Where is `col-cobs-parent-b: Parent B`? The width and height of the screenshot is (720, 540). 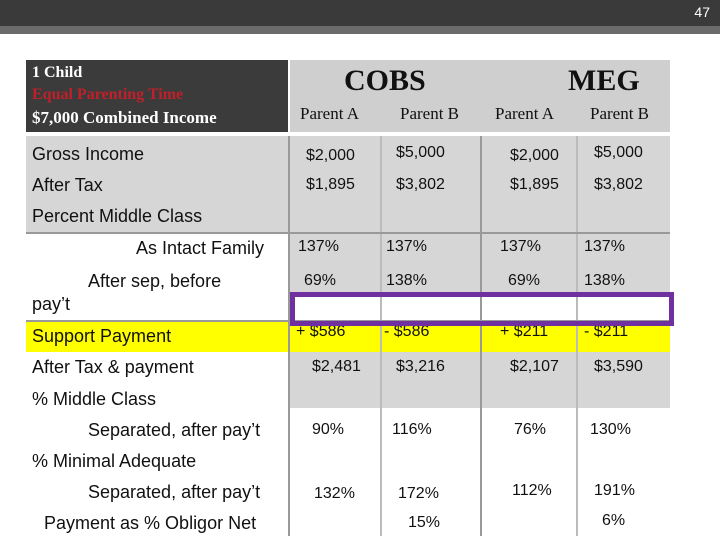
col-cobs-parent-b: Parent B is located at coordinates (430, 113).